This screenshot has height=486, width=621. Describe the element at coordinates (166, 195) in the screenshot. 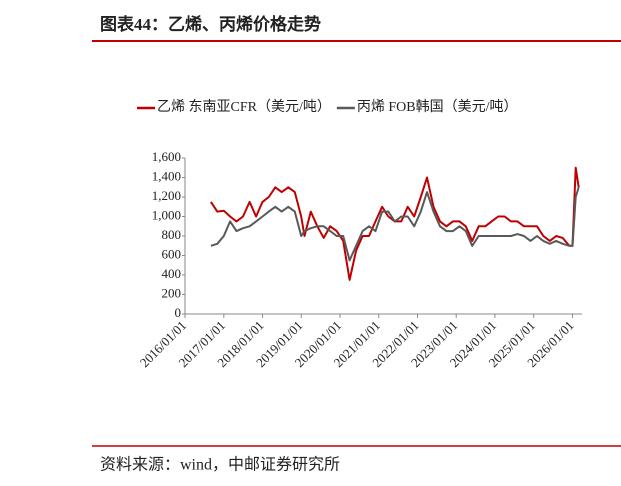

I see `y-tick-label: 1,200` at that location.